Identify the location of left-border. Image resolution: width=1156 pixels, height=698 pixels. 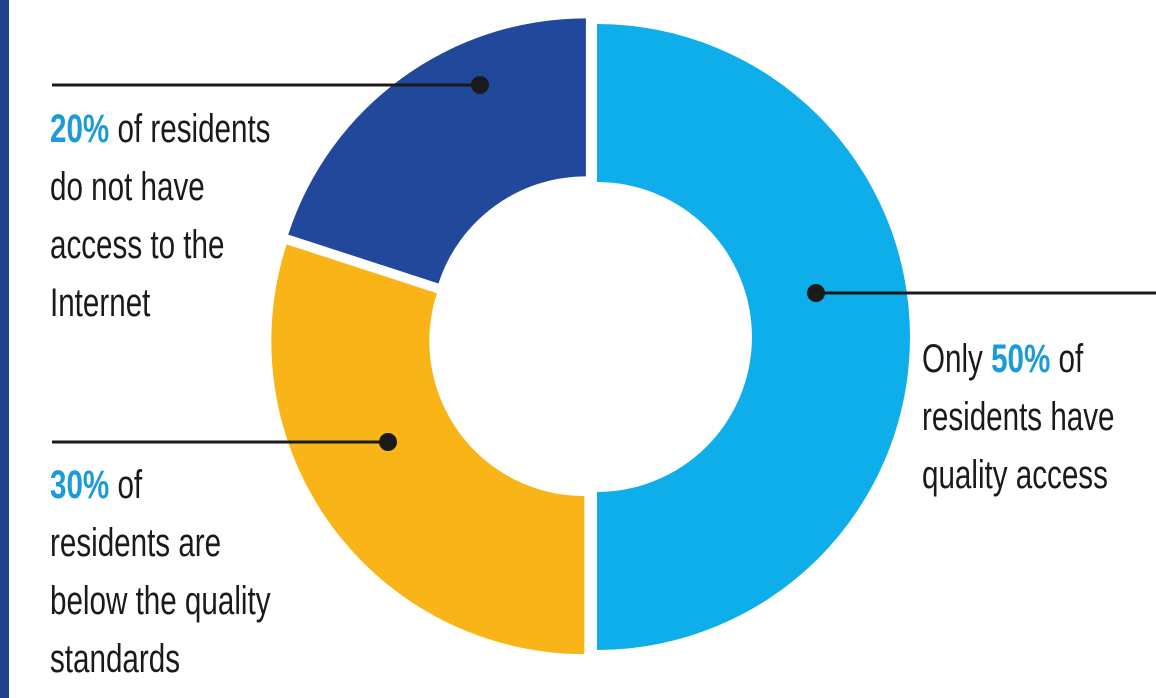
(4, 349).